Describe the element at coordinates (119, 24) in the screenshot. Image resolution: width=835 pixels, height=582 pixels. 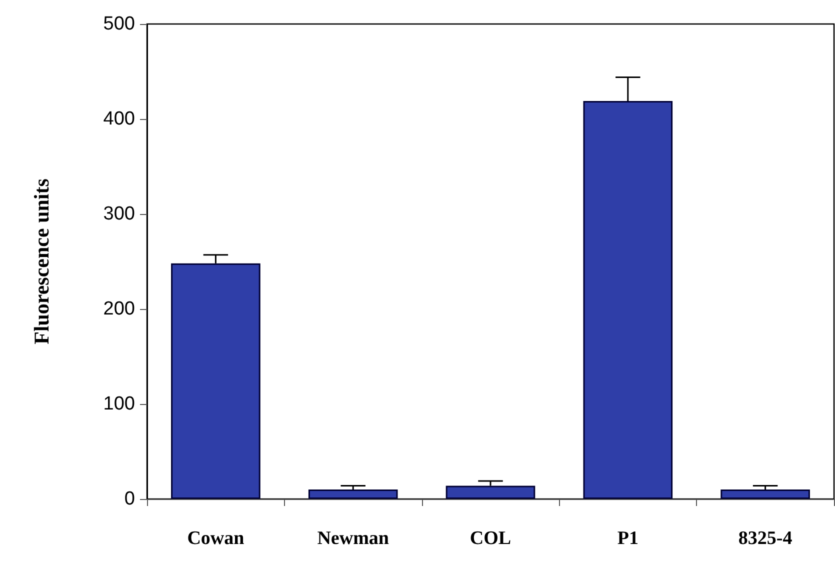
I see `y-tick-label: 500` at that location.